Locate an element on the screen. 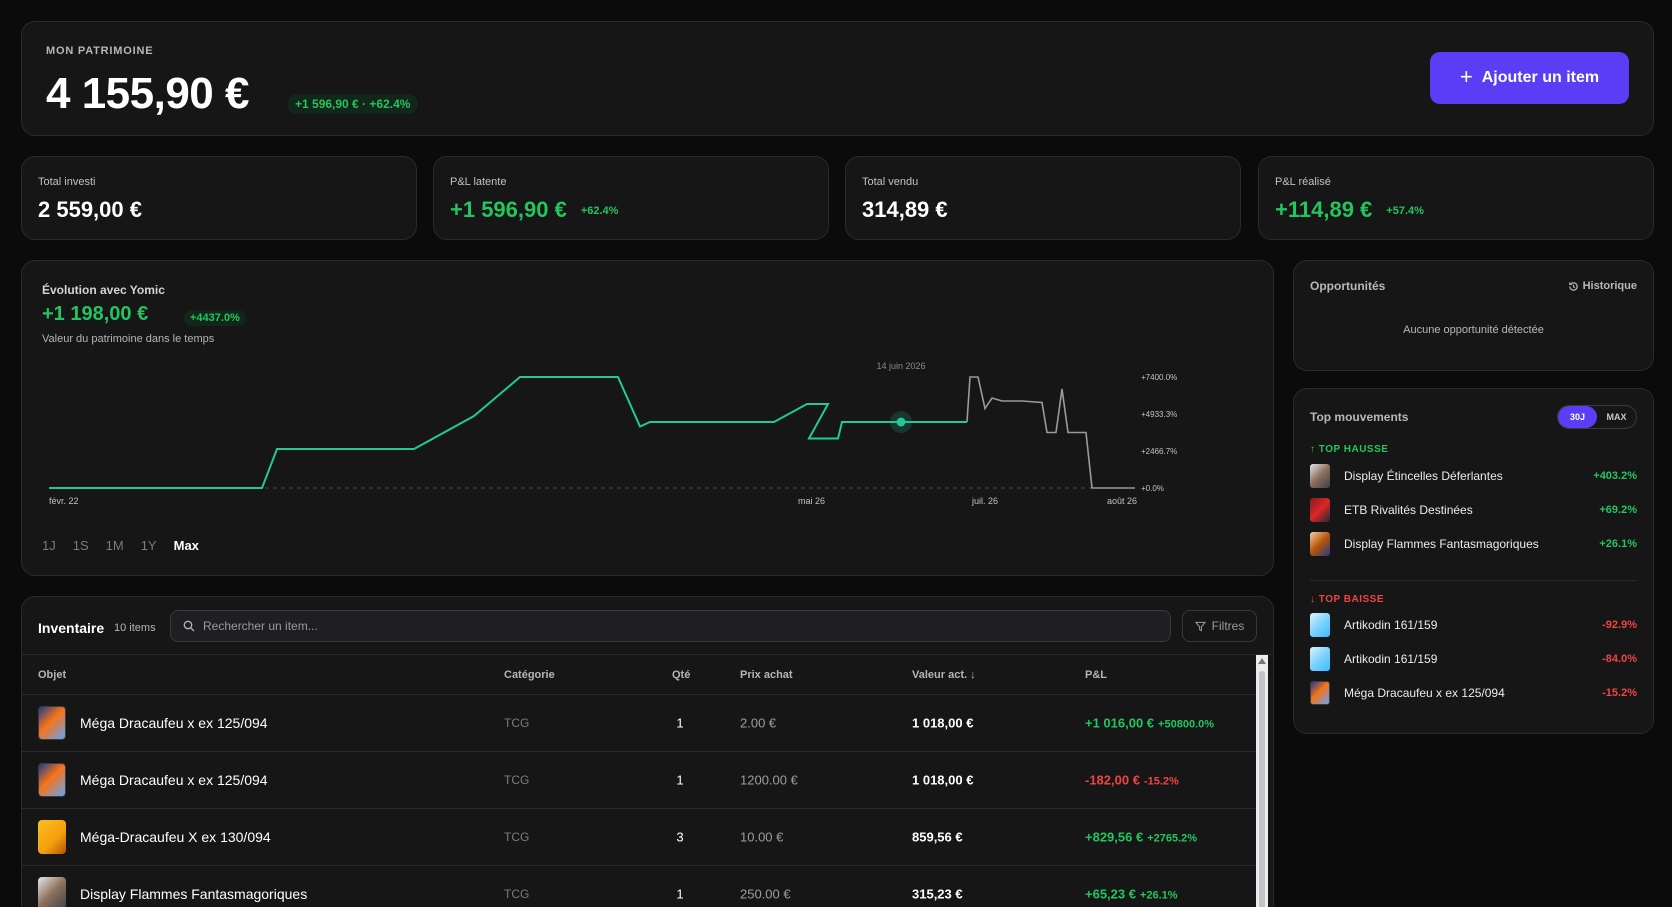  history-icon is located at coordinates (1573, 286).